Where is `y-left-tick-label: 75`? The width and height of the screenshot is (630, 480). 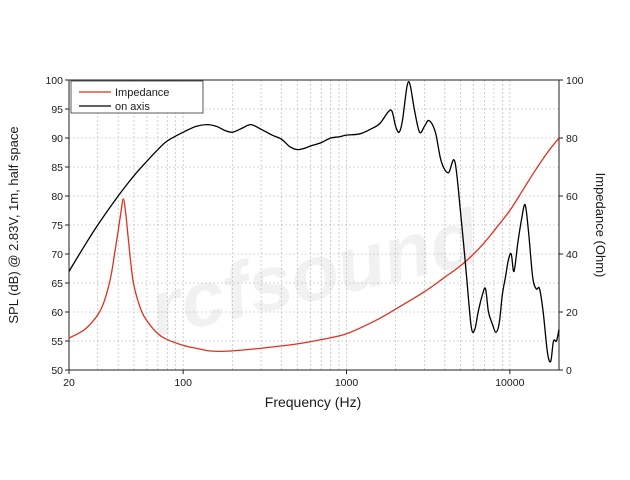 y-left-tick-label: 75 is located at coordinates (57, 226).